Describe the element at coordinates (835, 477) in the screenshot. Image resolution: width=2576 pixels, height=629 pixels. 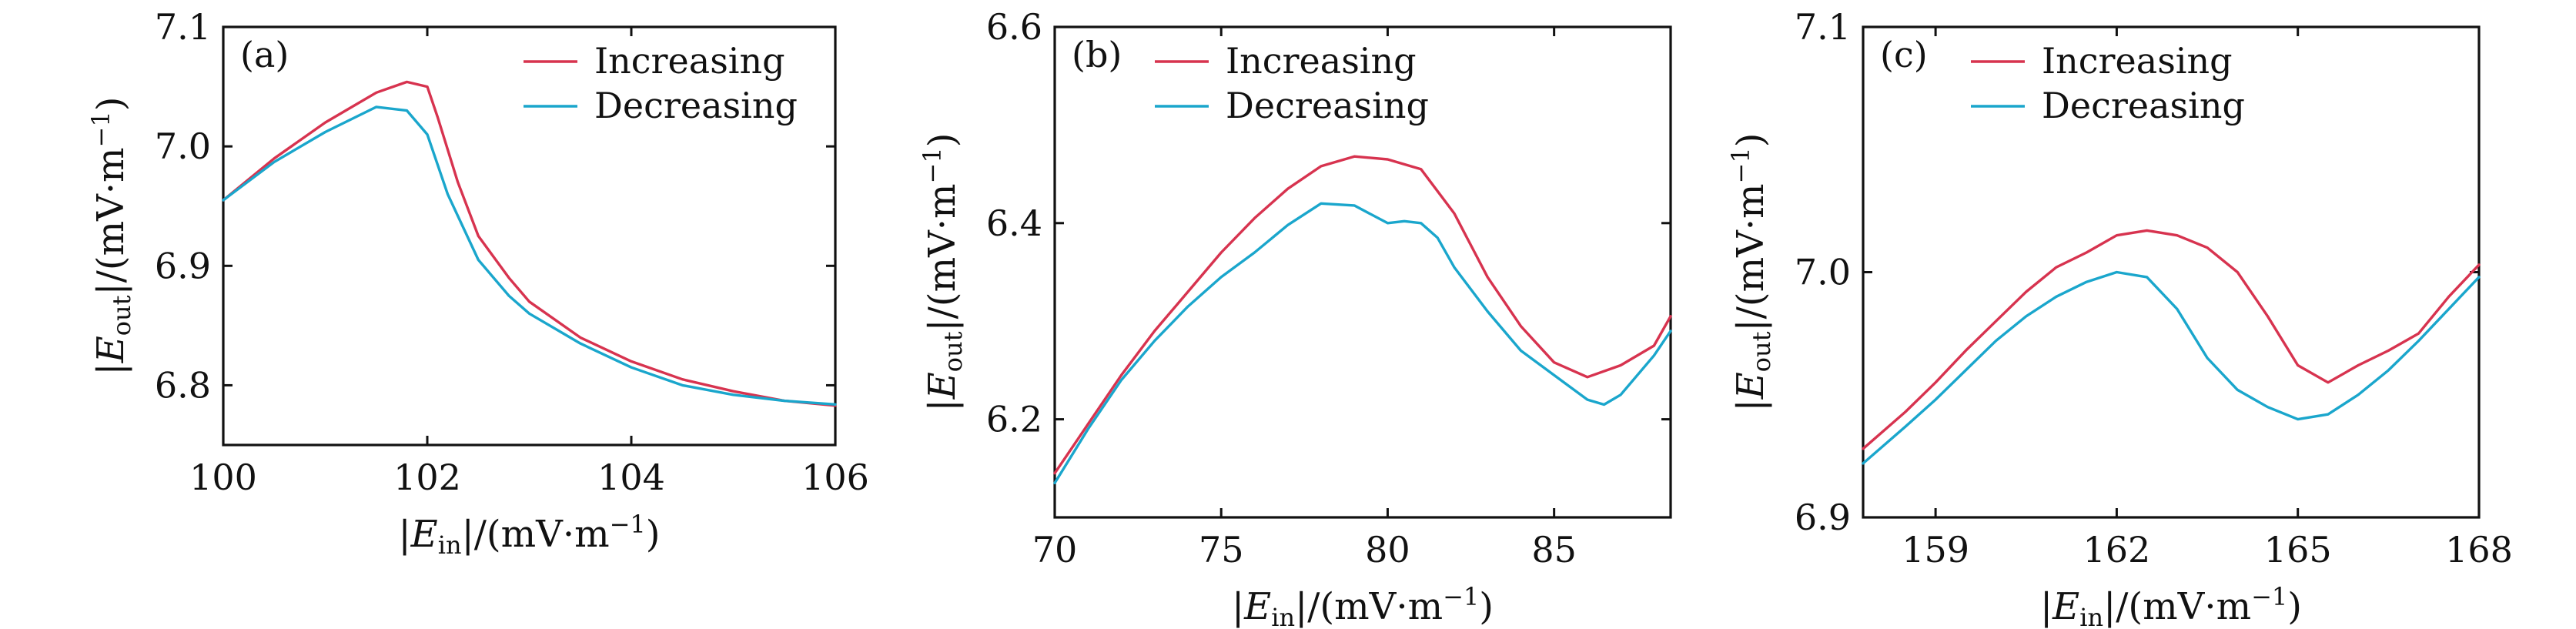
I see `x-tick-label: 106` at that location.